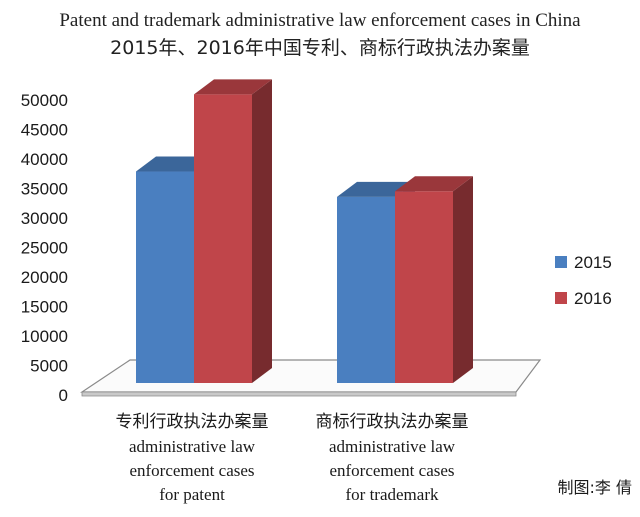 Image resolution: width=640 pixels, height=517 pixels. Describe the element at coordinates (44, 307) in the screenshot. I see `y-tick-label: 15000` at that location.